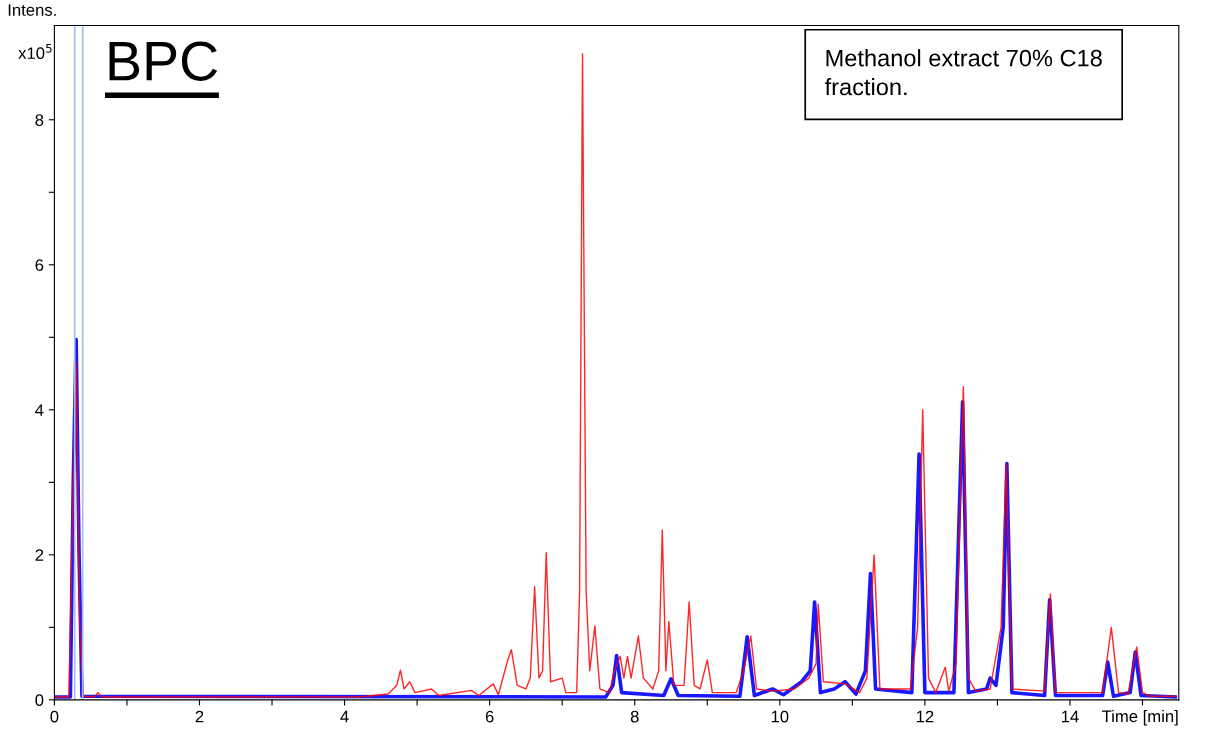 The width and height of the screenshot is (1209, 729). I want to click on y-tick-label: 2, so click(39, 555).